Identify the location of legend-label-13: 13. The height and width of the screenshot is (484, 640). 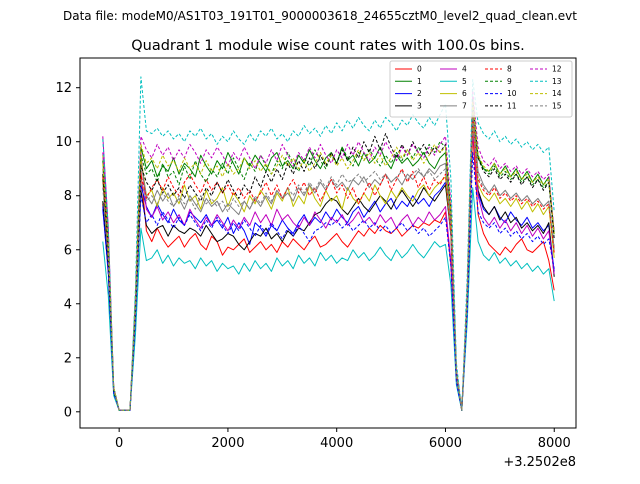
(557, 81).